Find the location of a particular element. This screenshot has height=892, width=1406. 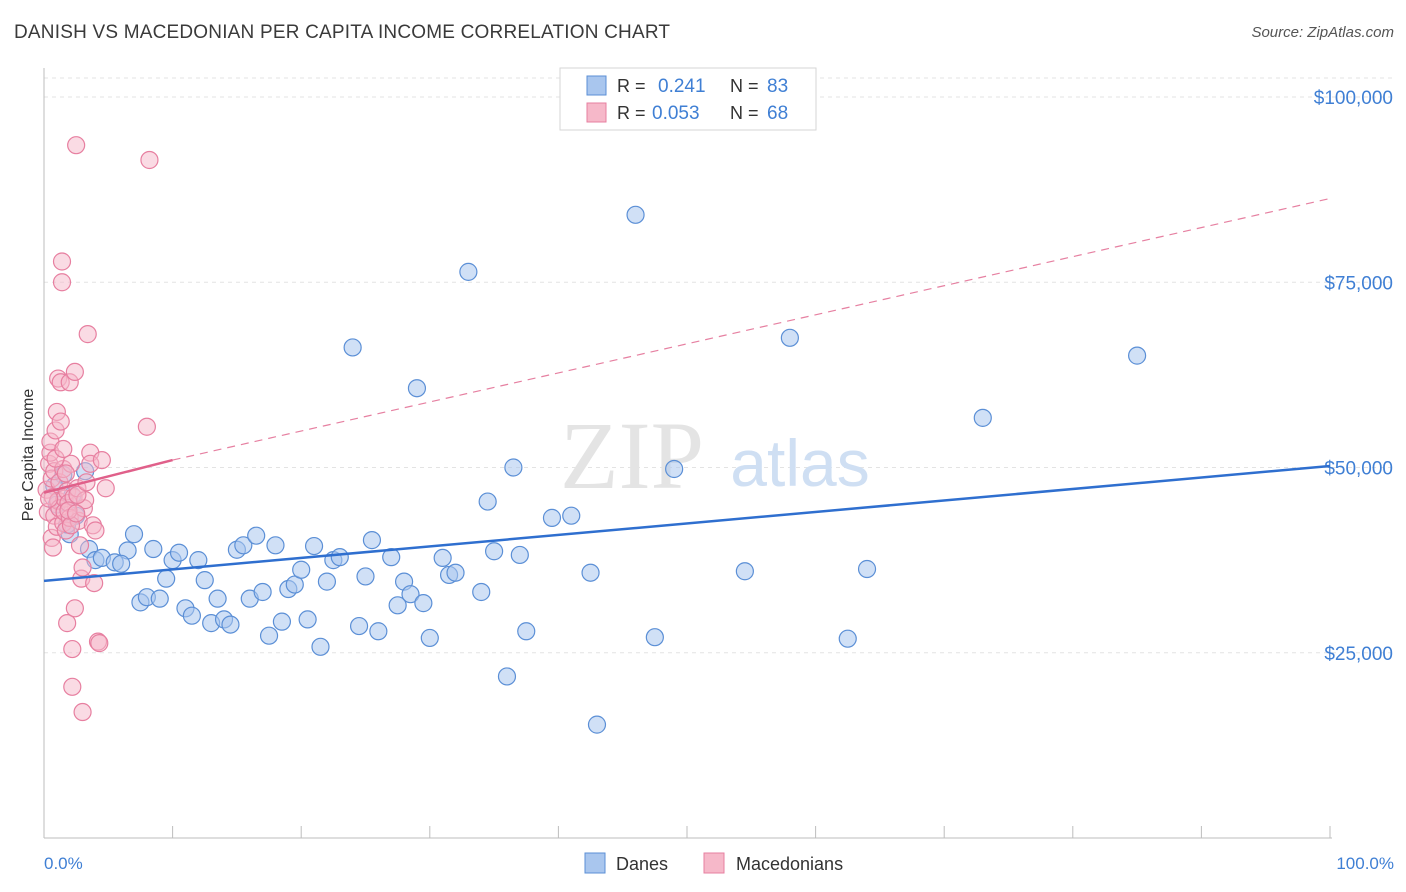

legend-mac-r-label: R = is located at coordinates (631, 113).